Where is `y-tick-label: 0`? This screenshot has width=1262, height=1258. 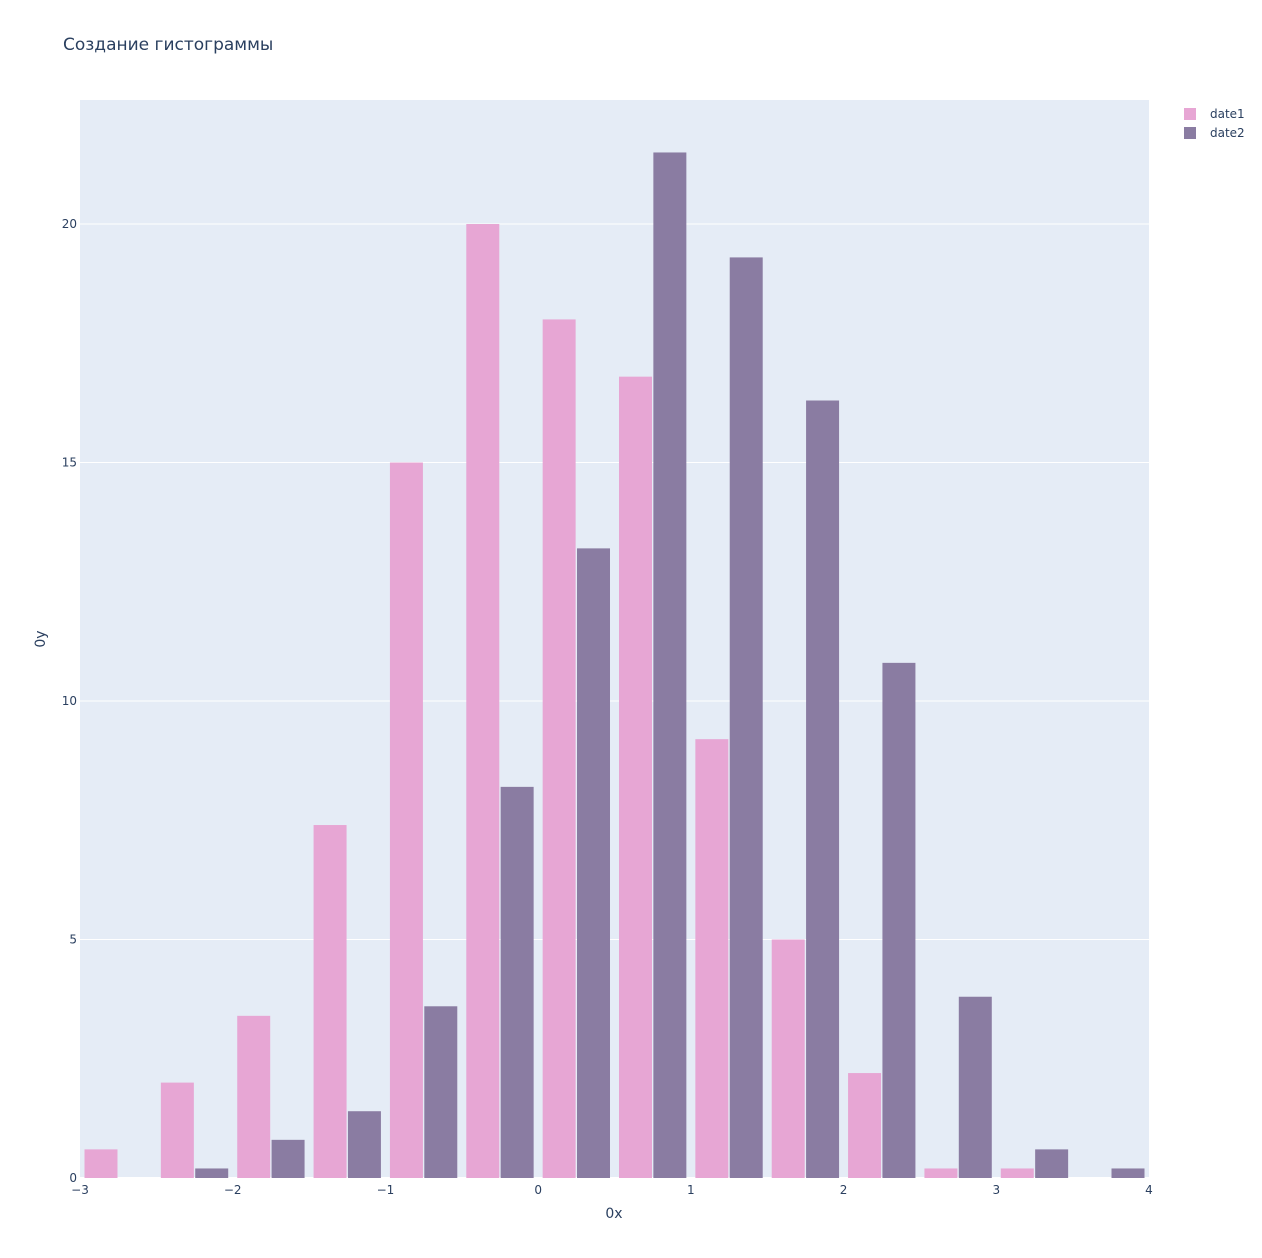
y-tick-label: 0 is located at coordinates (73, 1178).